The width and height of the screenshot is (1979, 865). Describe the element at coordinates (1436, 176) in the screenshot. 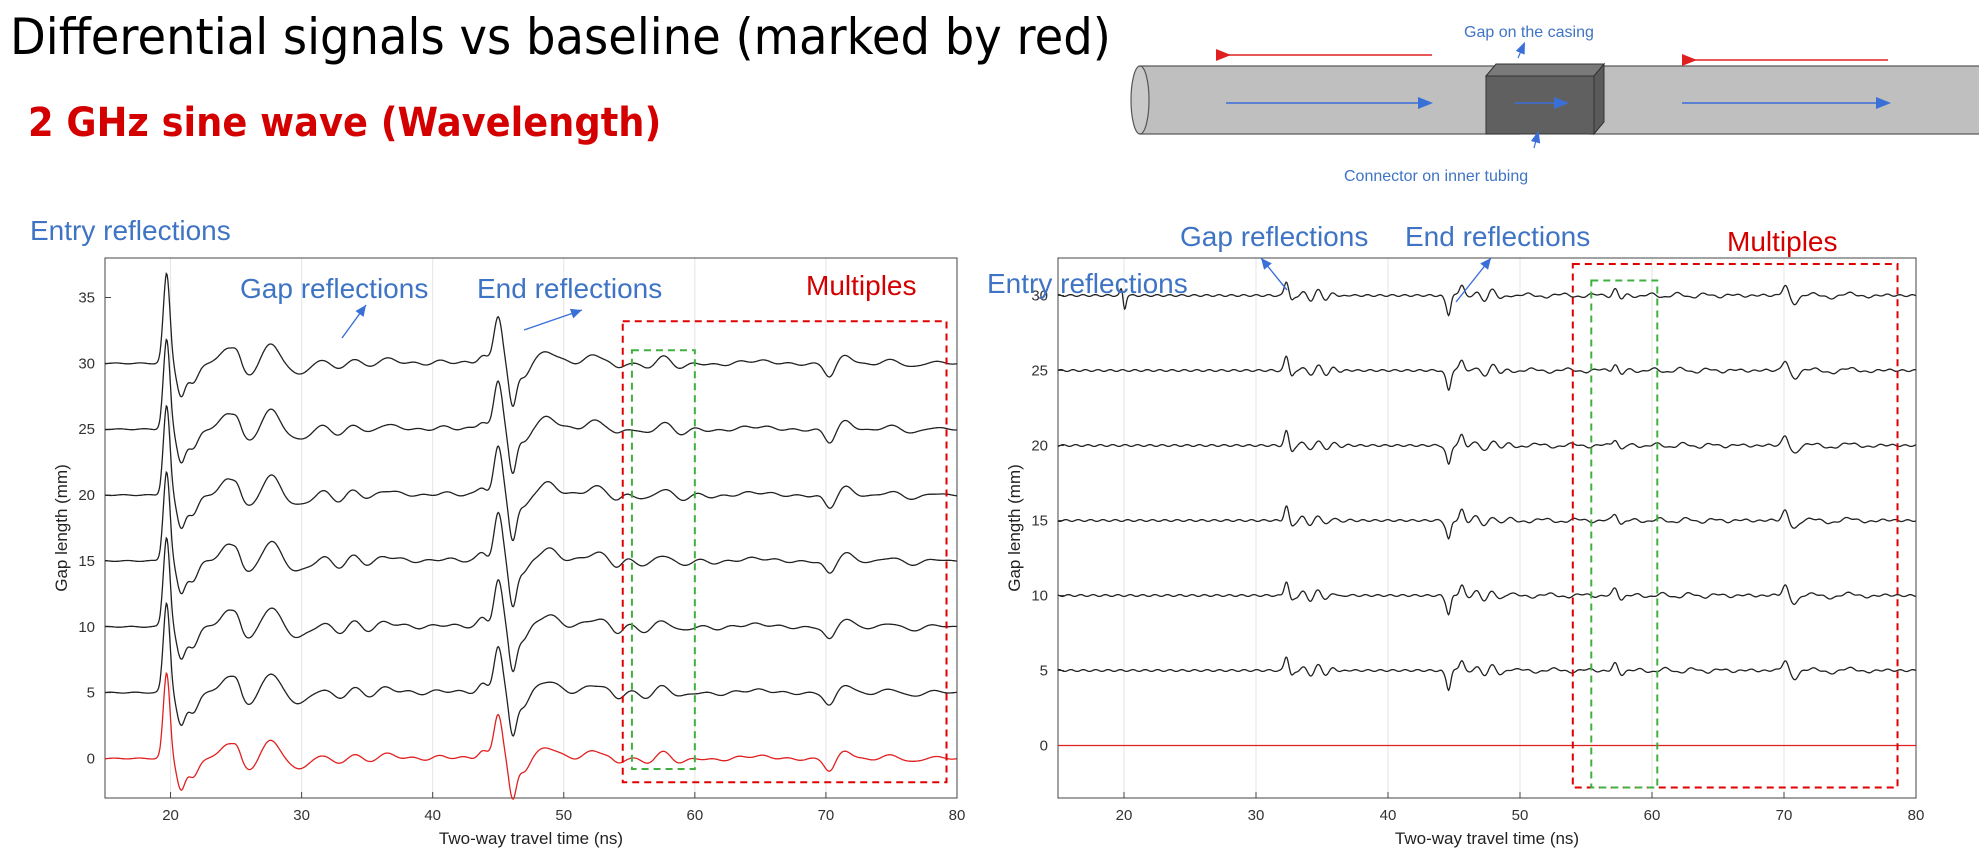

I see `connector-label: Connector on inner tubing` at that location.